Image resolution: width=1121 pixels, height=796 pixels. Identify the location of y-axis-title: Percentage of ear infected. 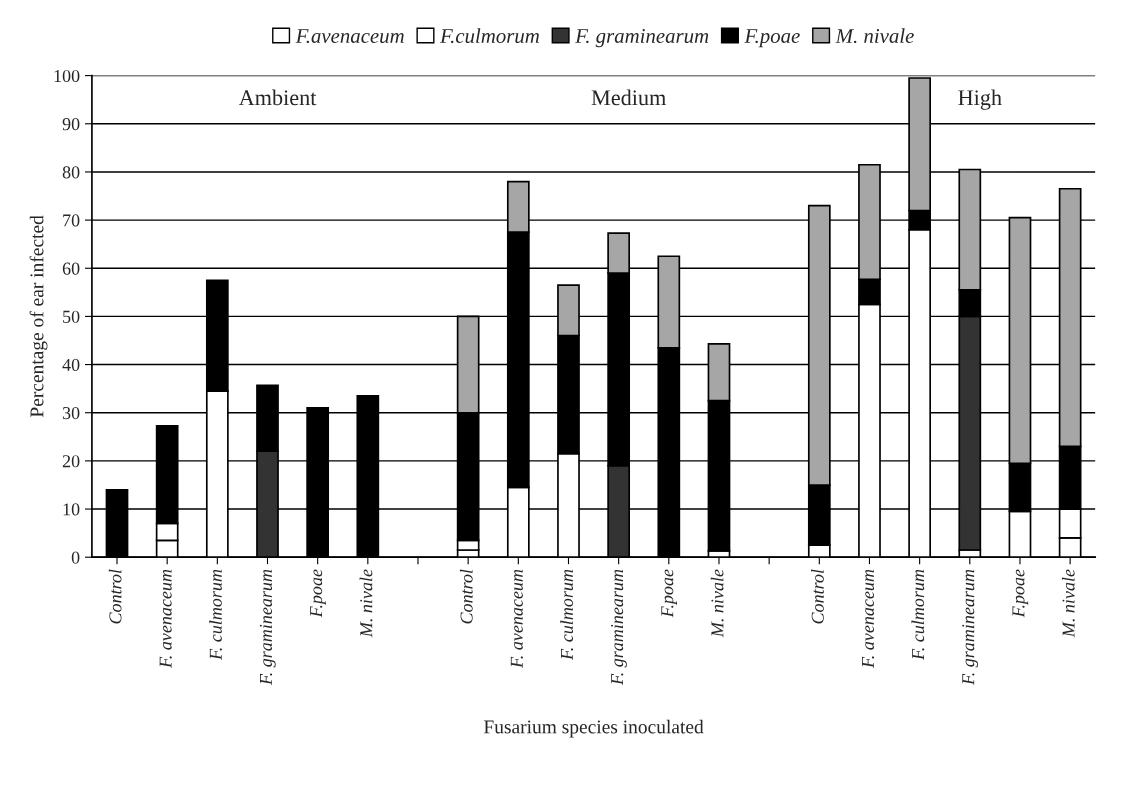
(38, 316).